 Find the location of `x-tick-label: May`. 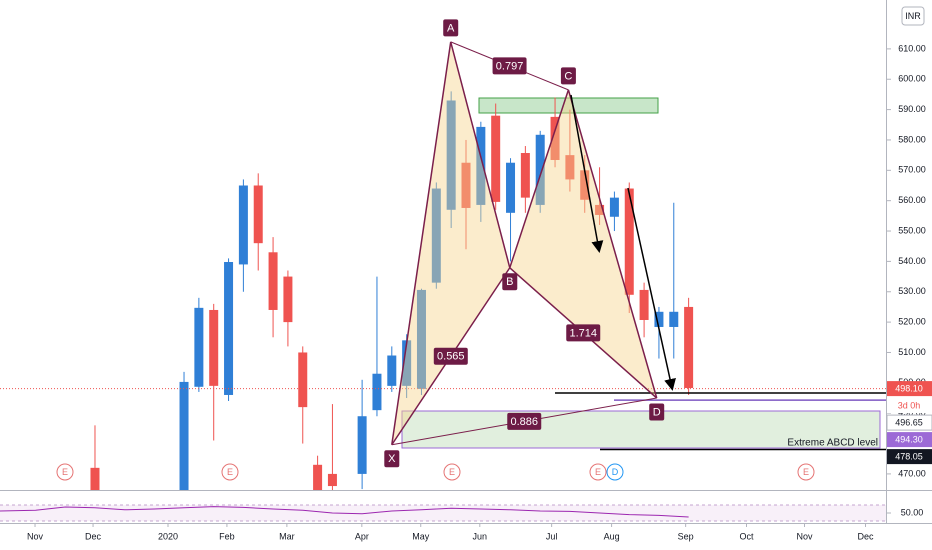

x-tick-label: May is located at coordinates (421, 536).